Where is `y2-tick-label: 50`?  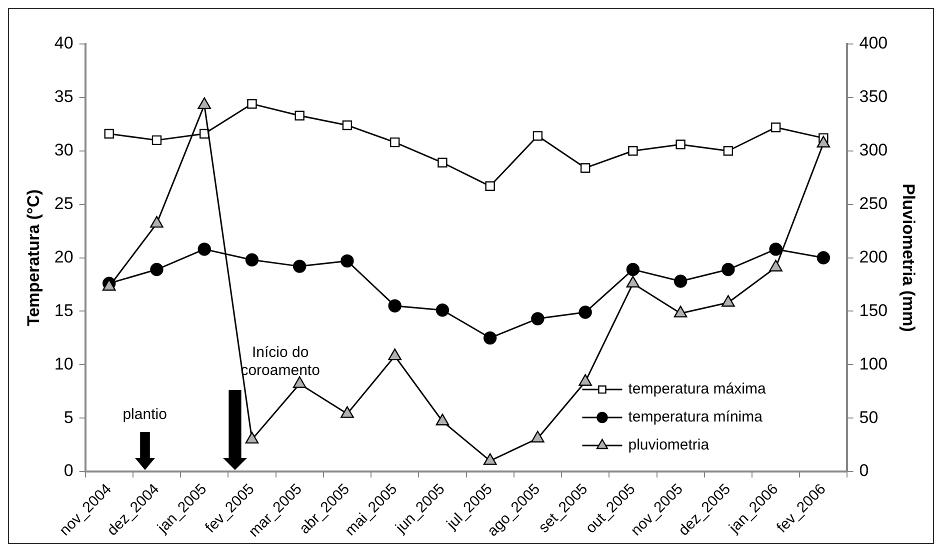 y2-tick-label: 50 is located at coordinates (868, 417).